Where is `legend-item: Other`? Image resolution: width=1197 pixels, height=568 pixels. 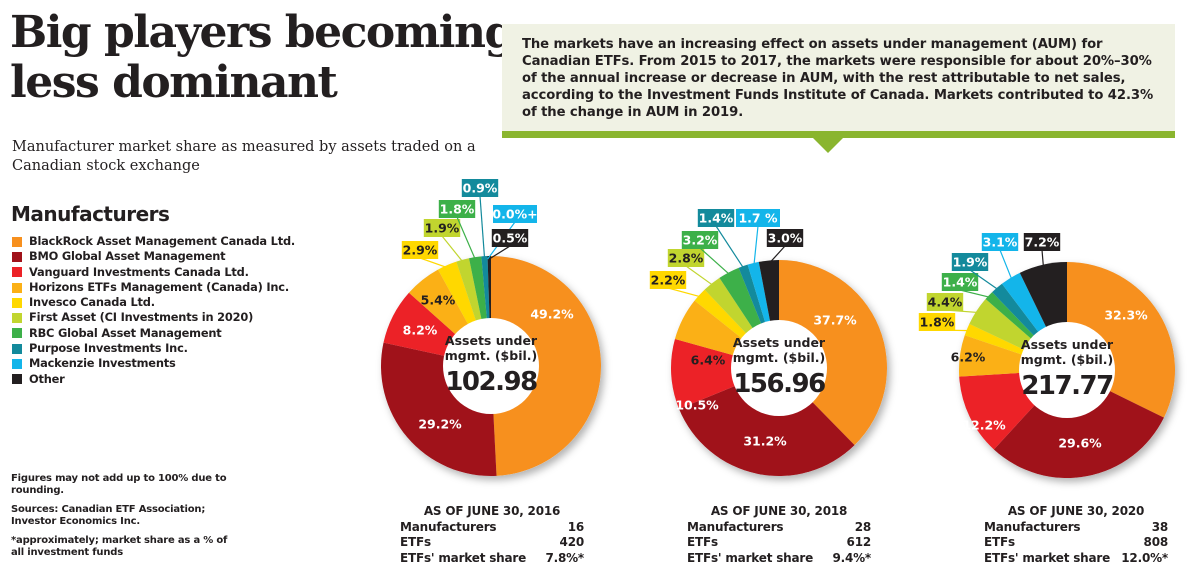
legend-item: Other is located at coordinates (153, 379).